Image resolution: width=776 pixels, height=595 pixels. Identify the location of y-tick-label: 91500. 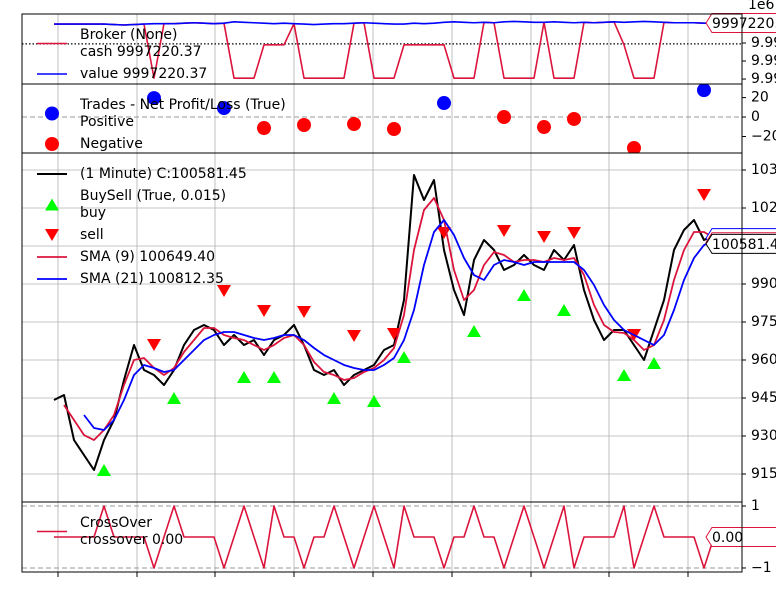
(763, 474).